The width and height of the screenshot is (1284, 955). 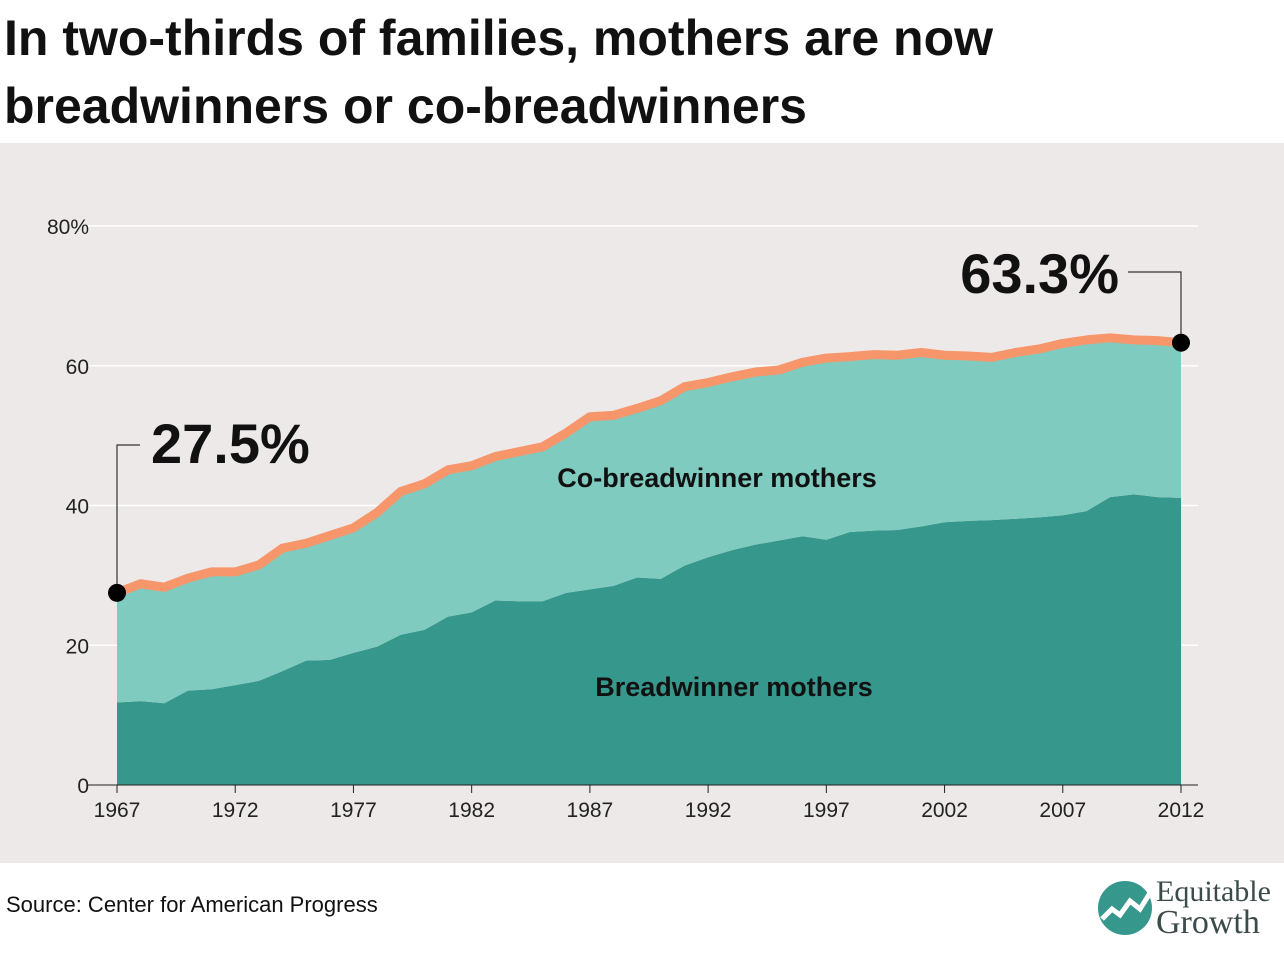 I want to click on source-note: Source: Center for American Progress, so click(x=192, y=904).